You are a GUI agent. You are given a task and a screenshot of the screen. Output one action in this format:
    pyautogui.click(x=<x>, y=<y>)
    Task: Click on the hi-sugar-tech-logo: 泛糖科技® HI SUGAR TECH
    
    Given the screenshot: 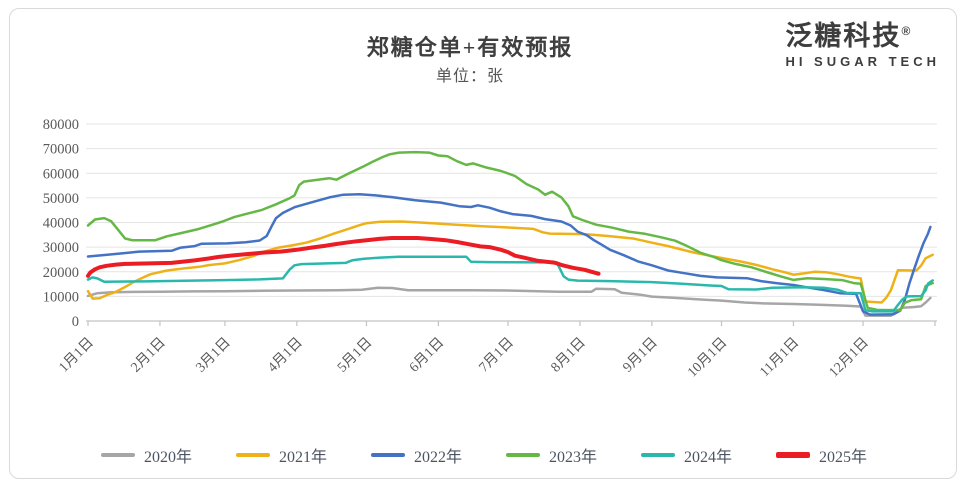 What is the action you would take?
    pyautogui.click(x=862, y=42)
    